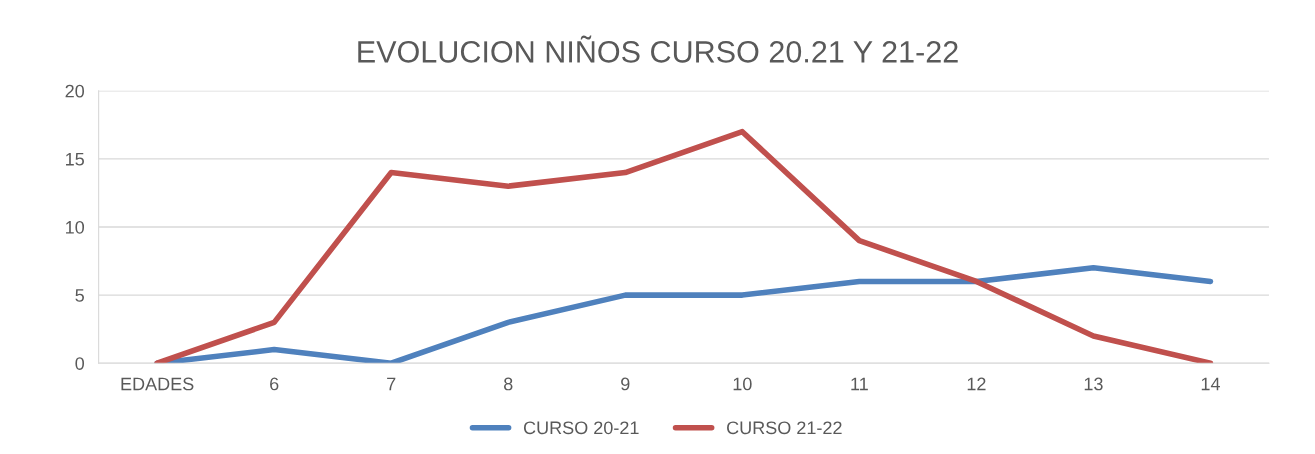 This screenshot has height=454, width=1315. Describe the element at coordinates (742, 384) in the screenshot. I see `x-tick-label: 10` at that location.